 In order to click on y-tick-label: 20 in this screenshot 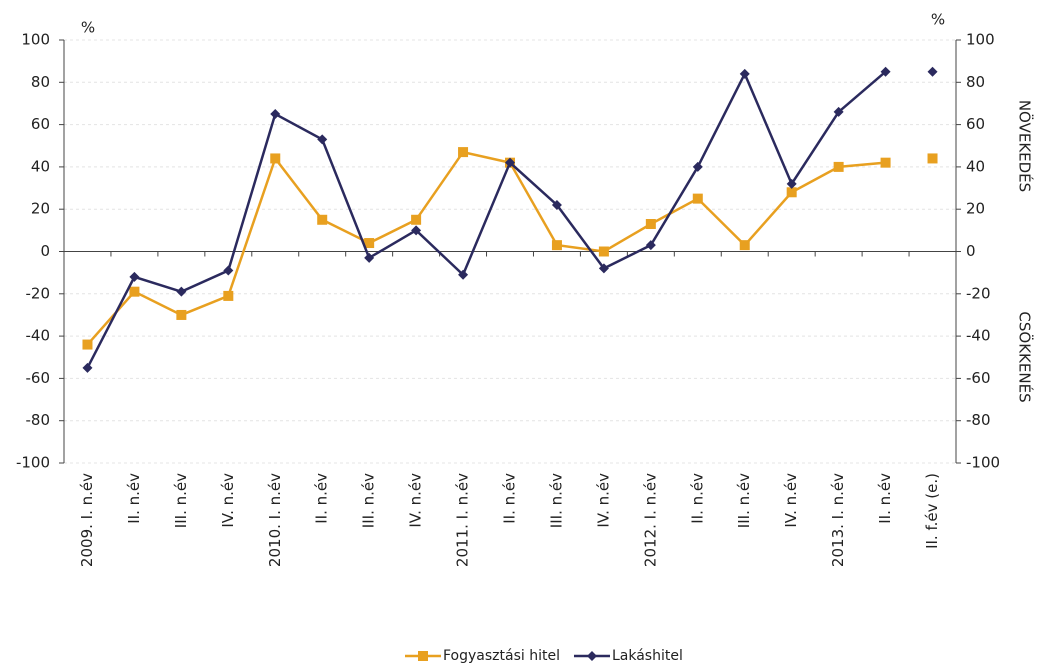, I will do `click(40, 209)`.